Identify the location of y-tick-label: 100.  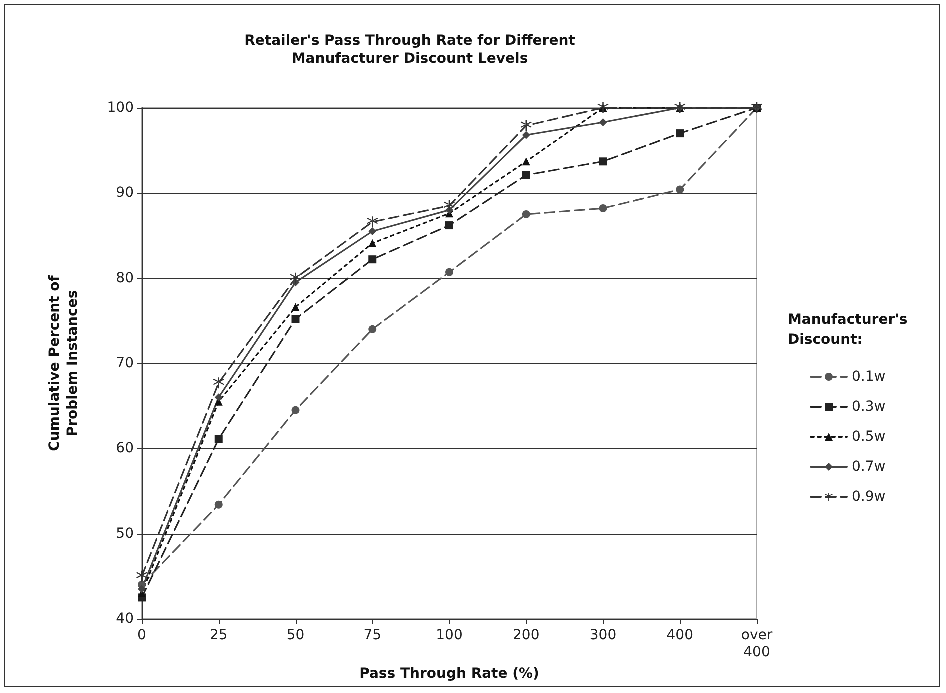
(120, 108).